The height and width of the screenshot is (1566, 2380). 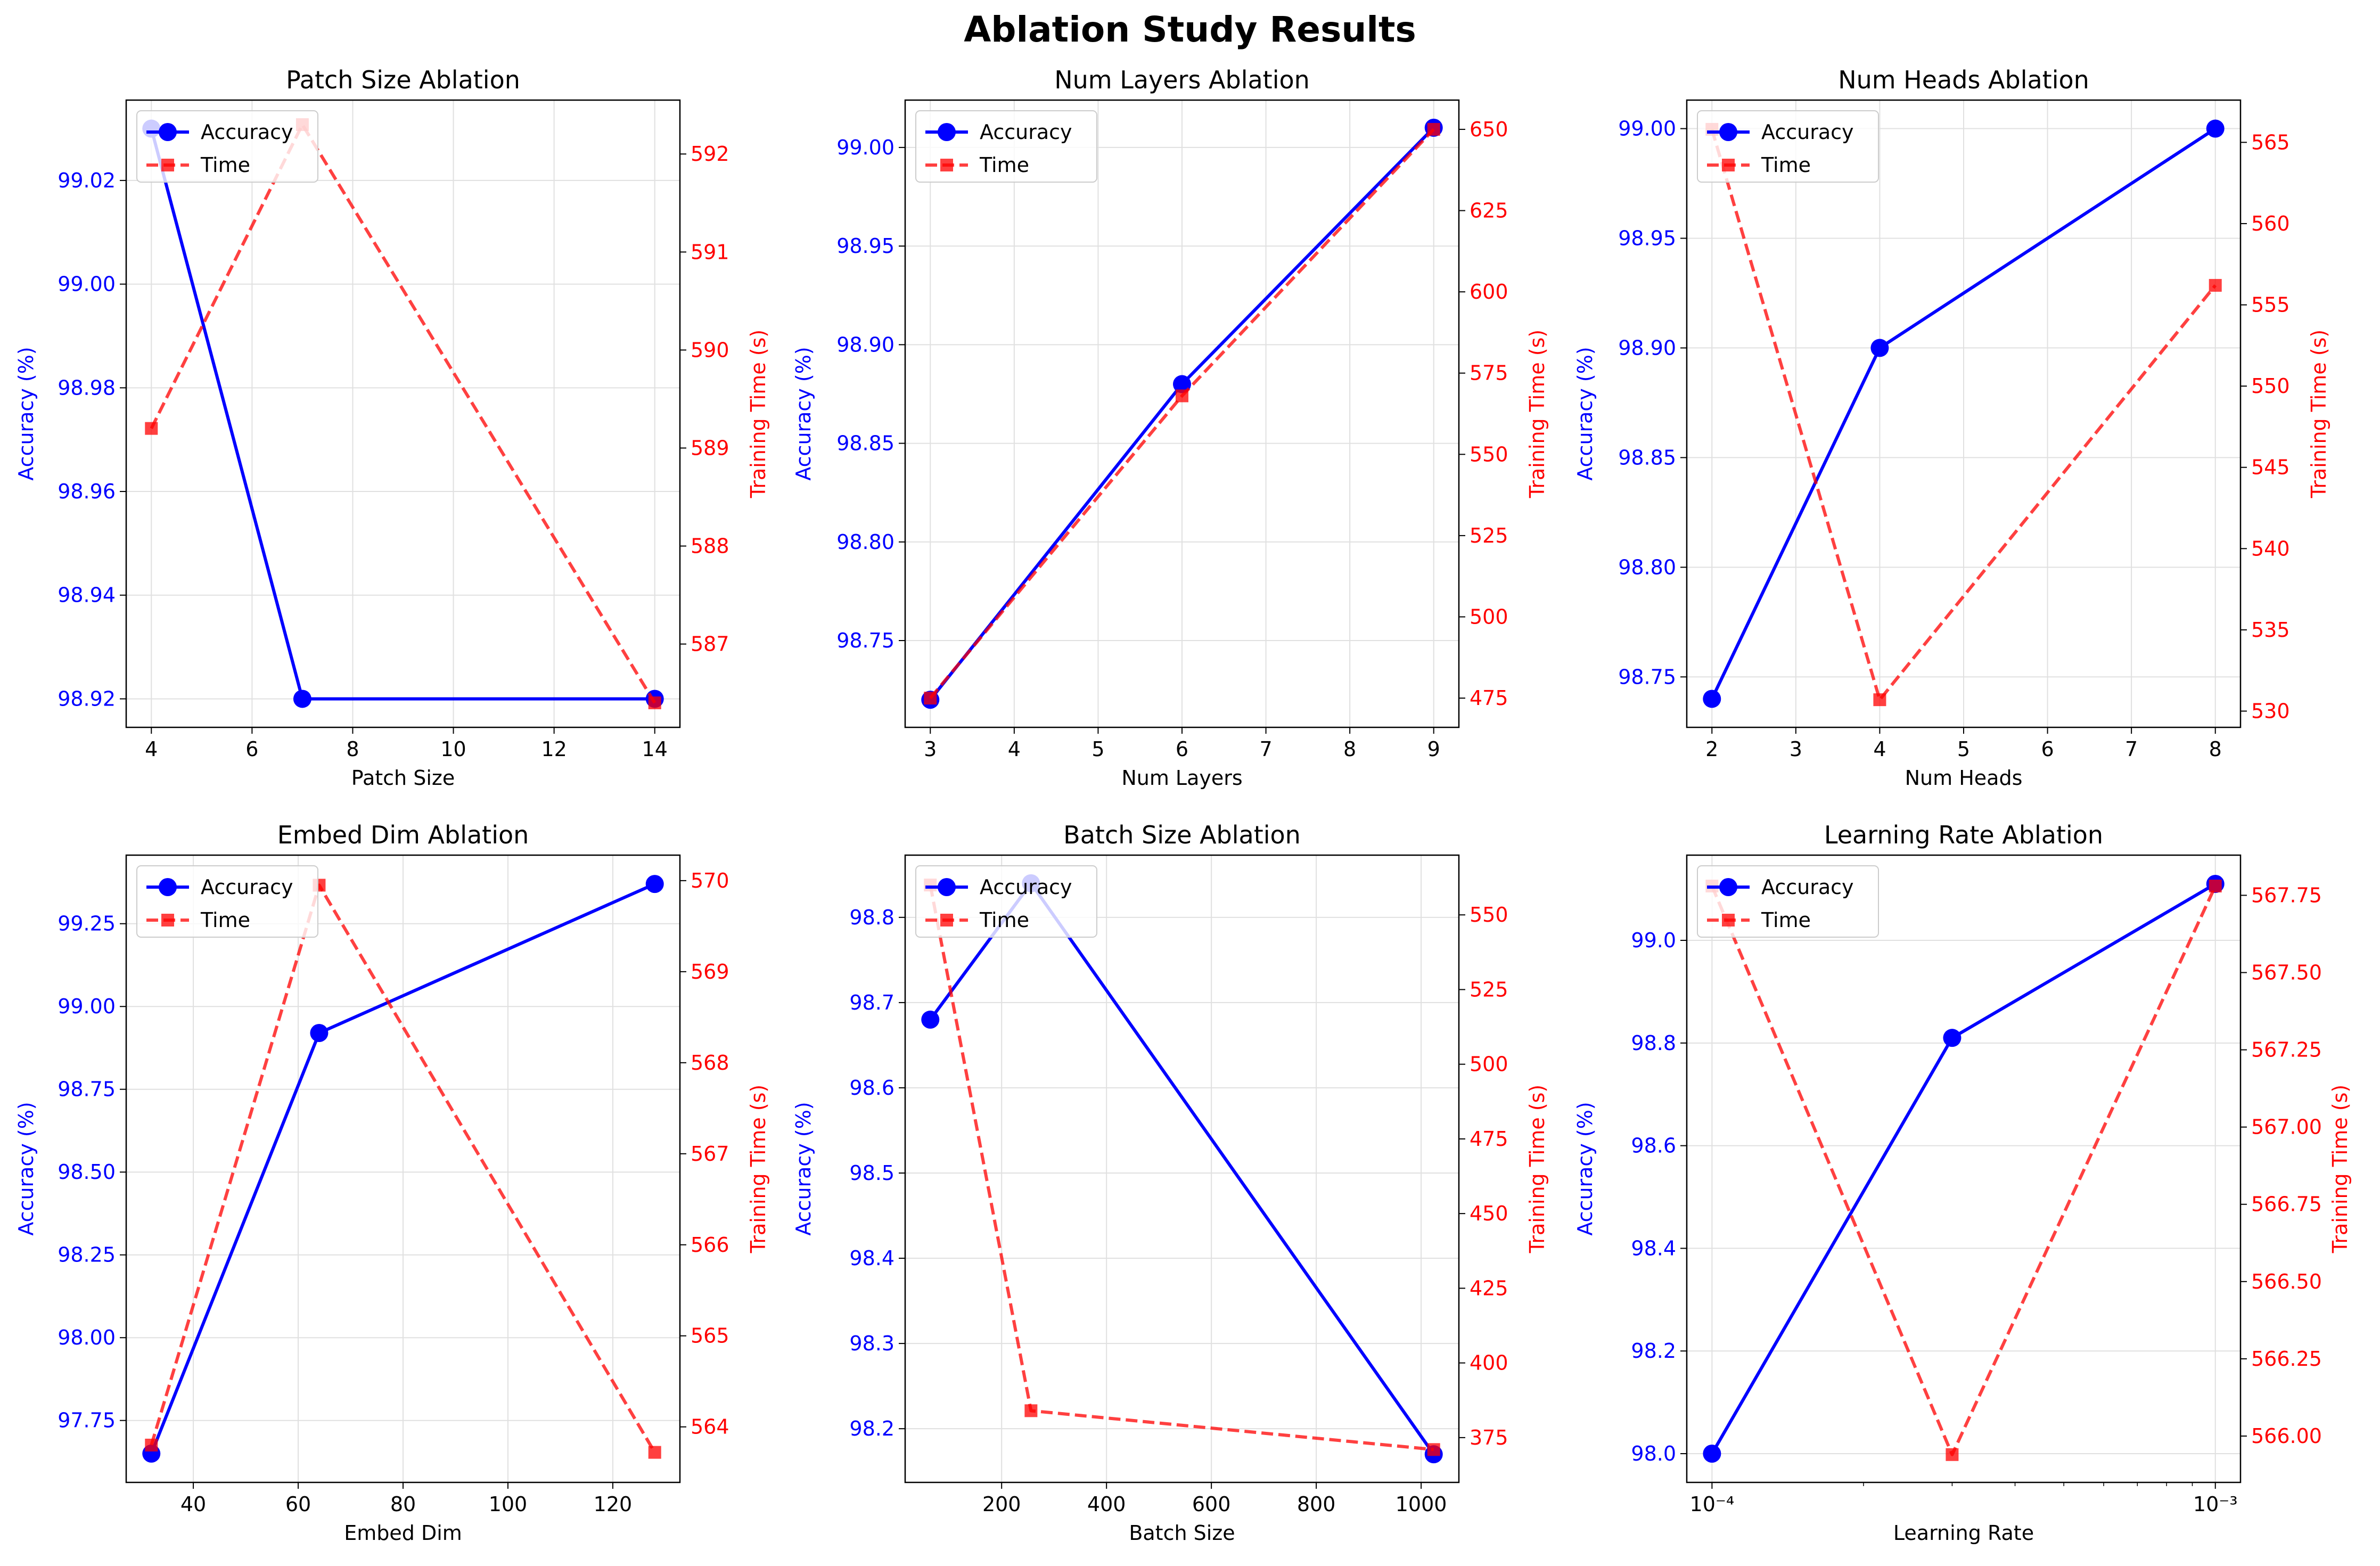 I want to click on x-tick-label: 400, so click(x=1106, y=1504).